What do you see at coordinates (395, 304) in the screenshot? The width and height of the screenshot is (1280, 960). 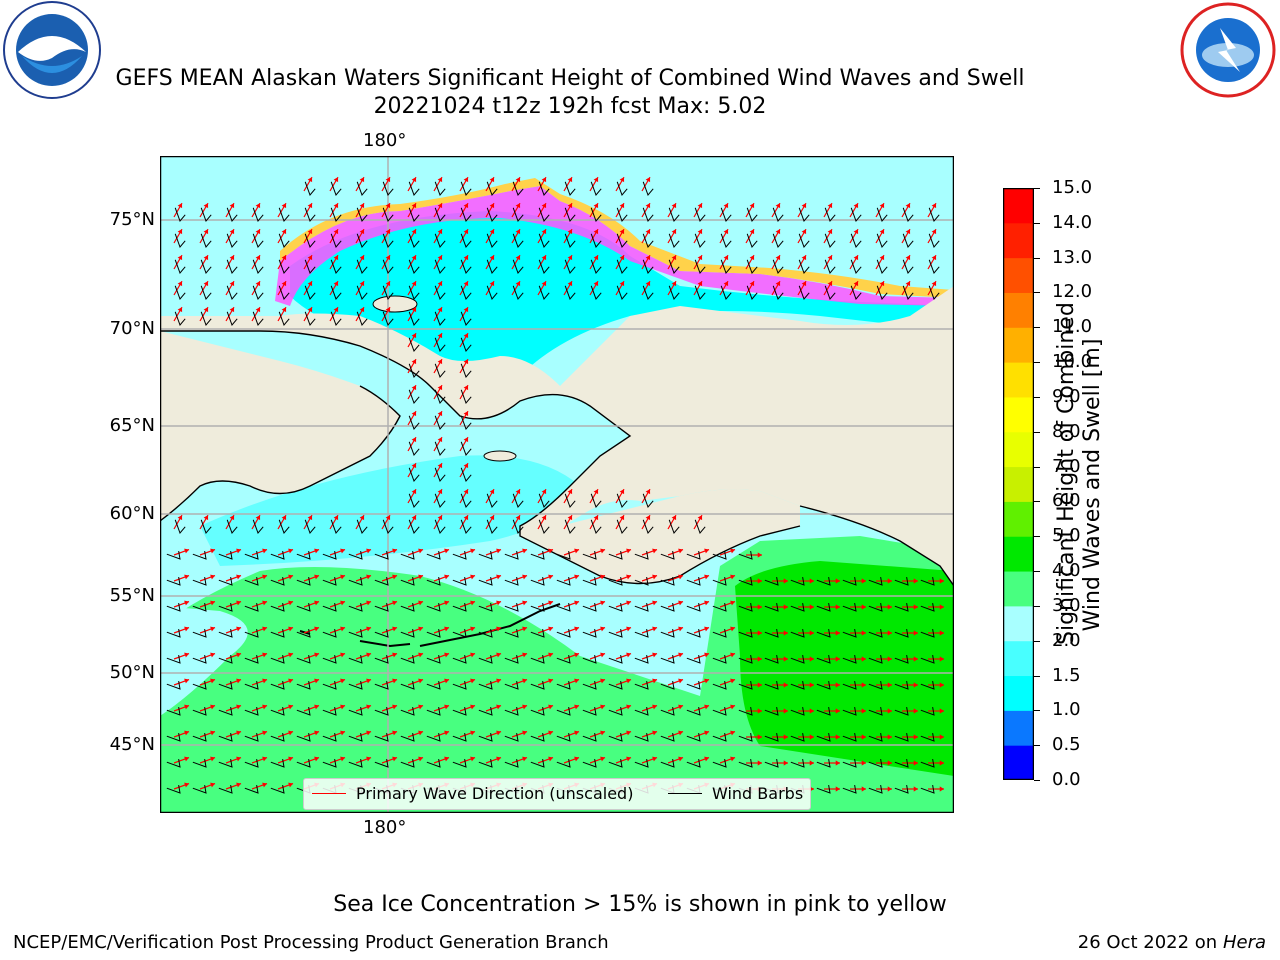 I see `wrangel-island` at bounding box center [395, 304].